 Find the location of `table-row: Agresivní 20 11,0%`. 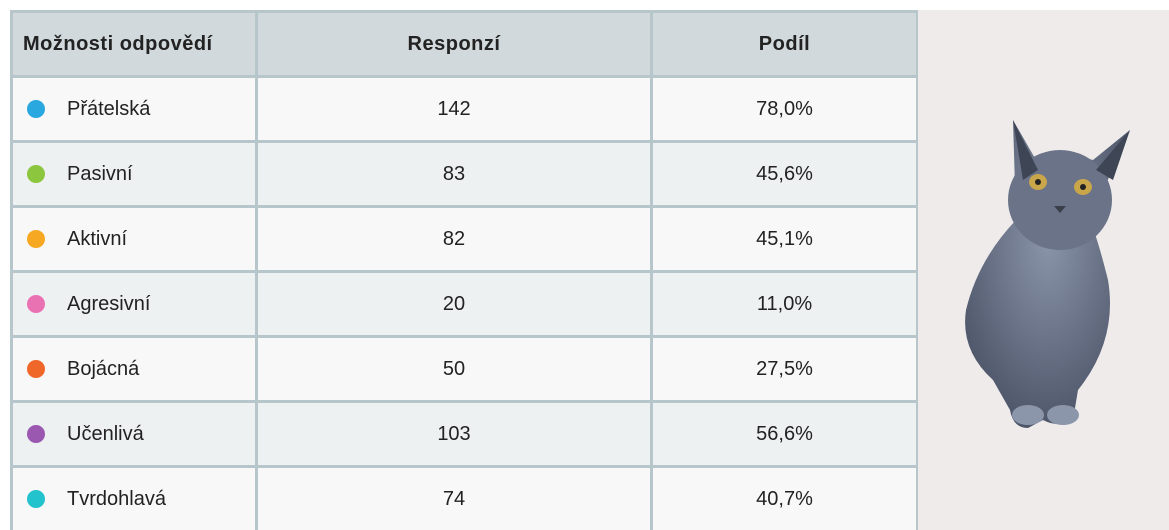

table-row: Agresivní 20 11,0% is located at coordinates (464, 304).